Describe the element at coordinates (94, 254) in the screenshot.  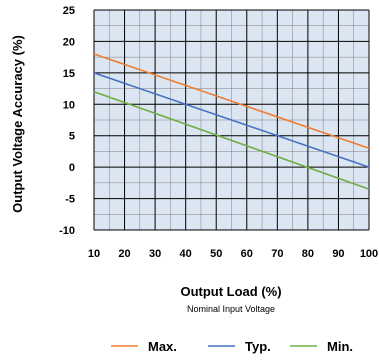
I see `x-tick-label: 10` at that location.